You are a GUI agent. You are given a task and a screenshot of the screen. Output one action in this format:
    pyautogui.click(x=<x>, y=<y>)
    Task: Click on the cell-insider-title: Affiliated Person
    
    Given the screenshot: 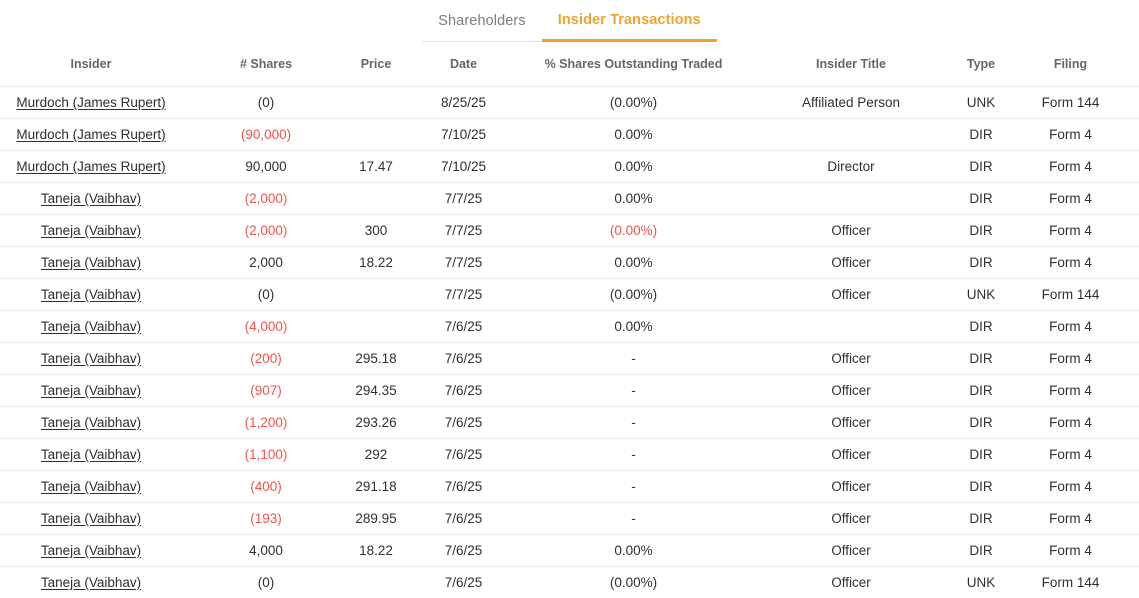 What is the action you would take?
    pyautogui.click(x=860, y=101)
    